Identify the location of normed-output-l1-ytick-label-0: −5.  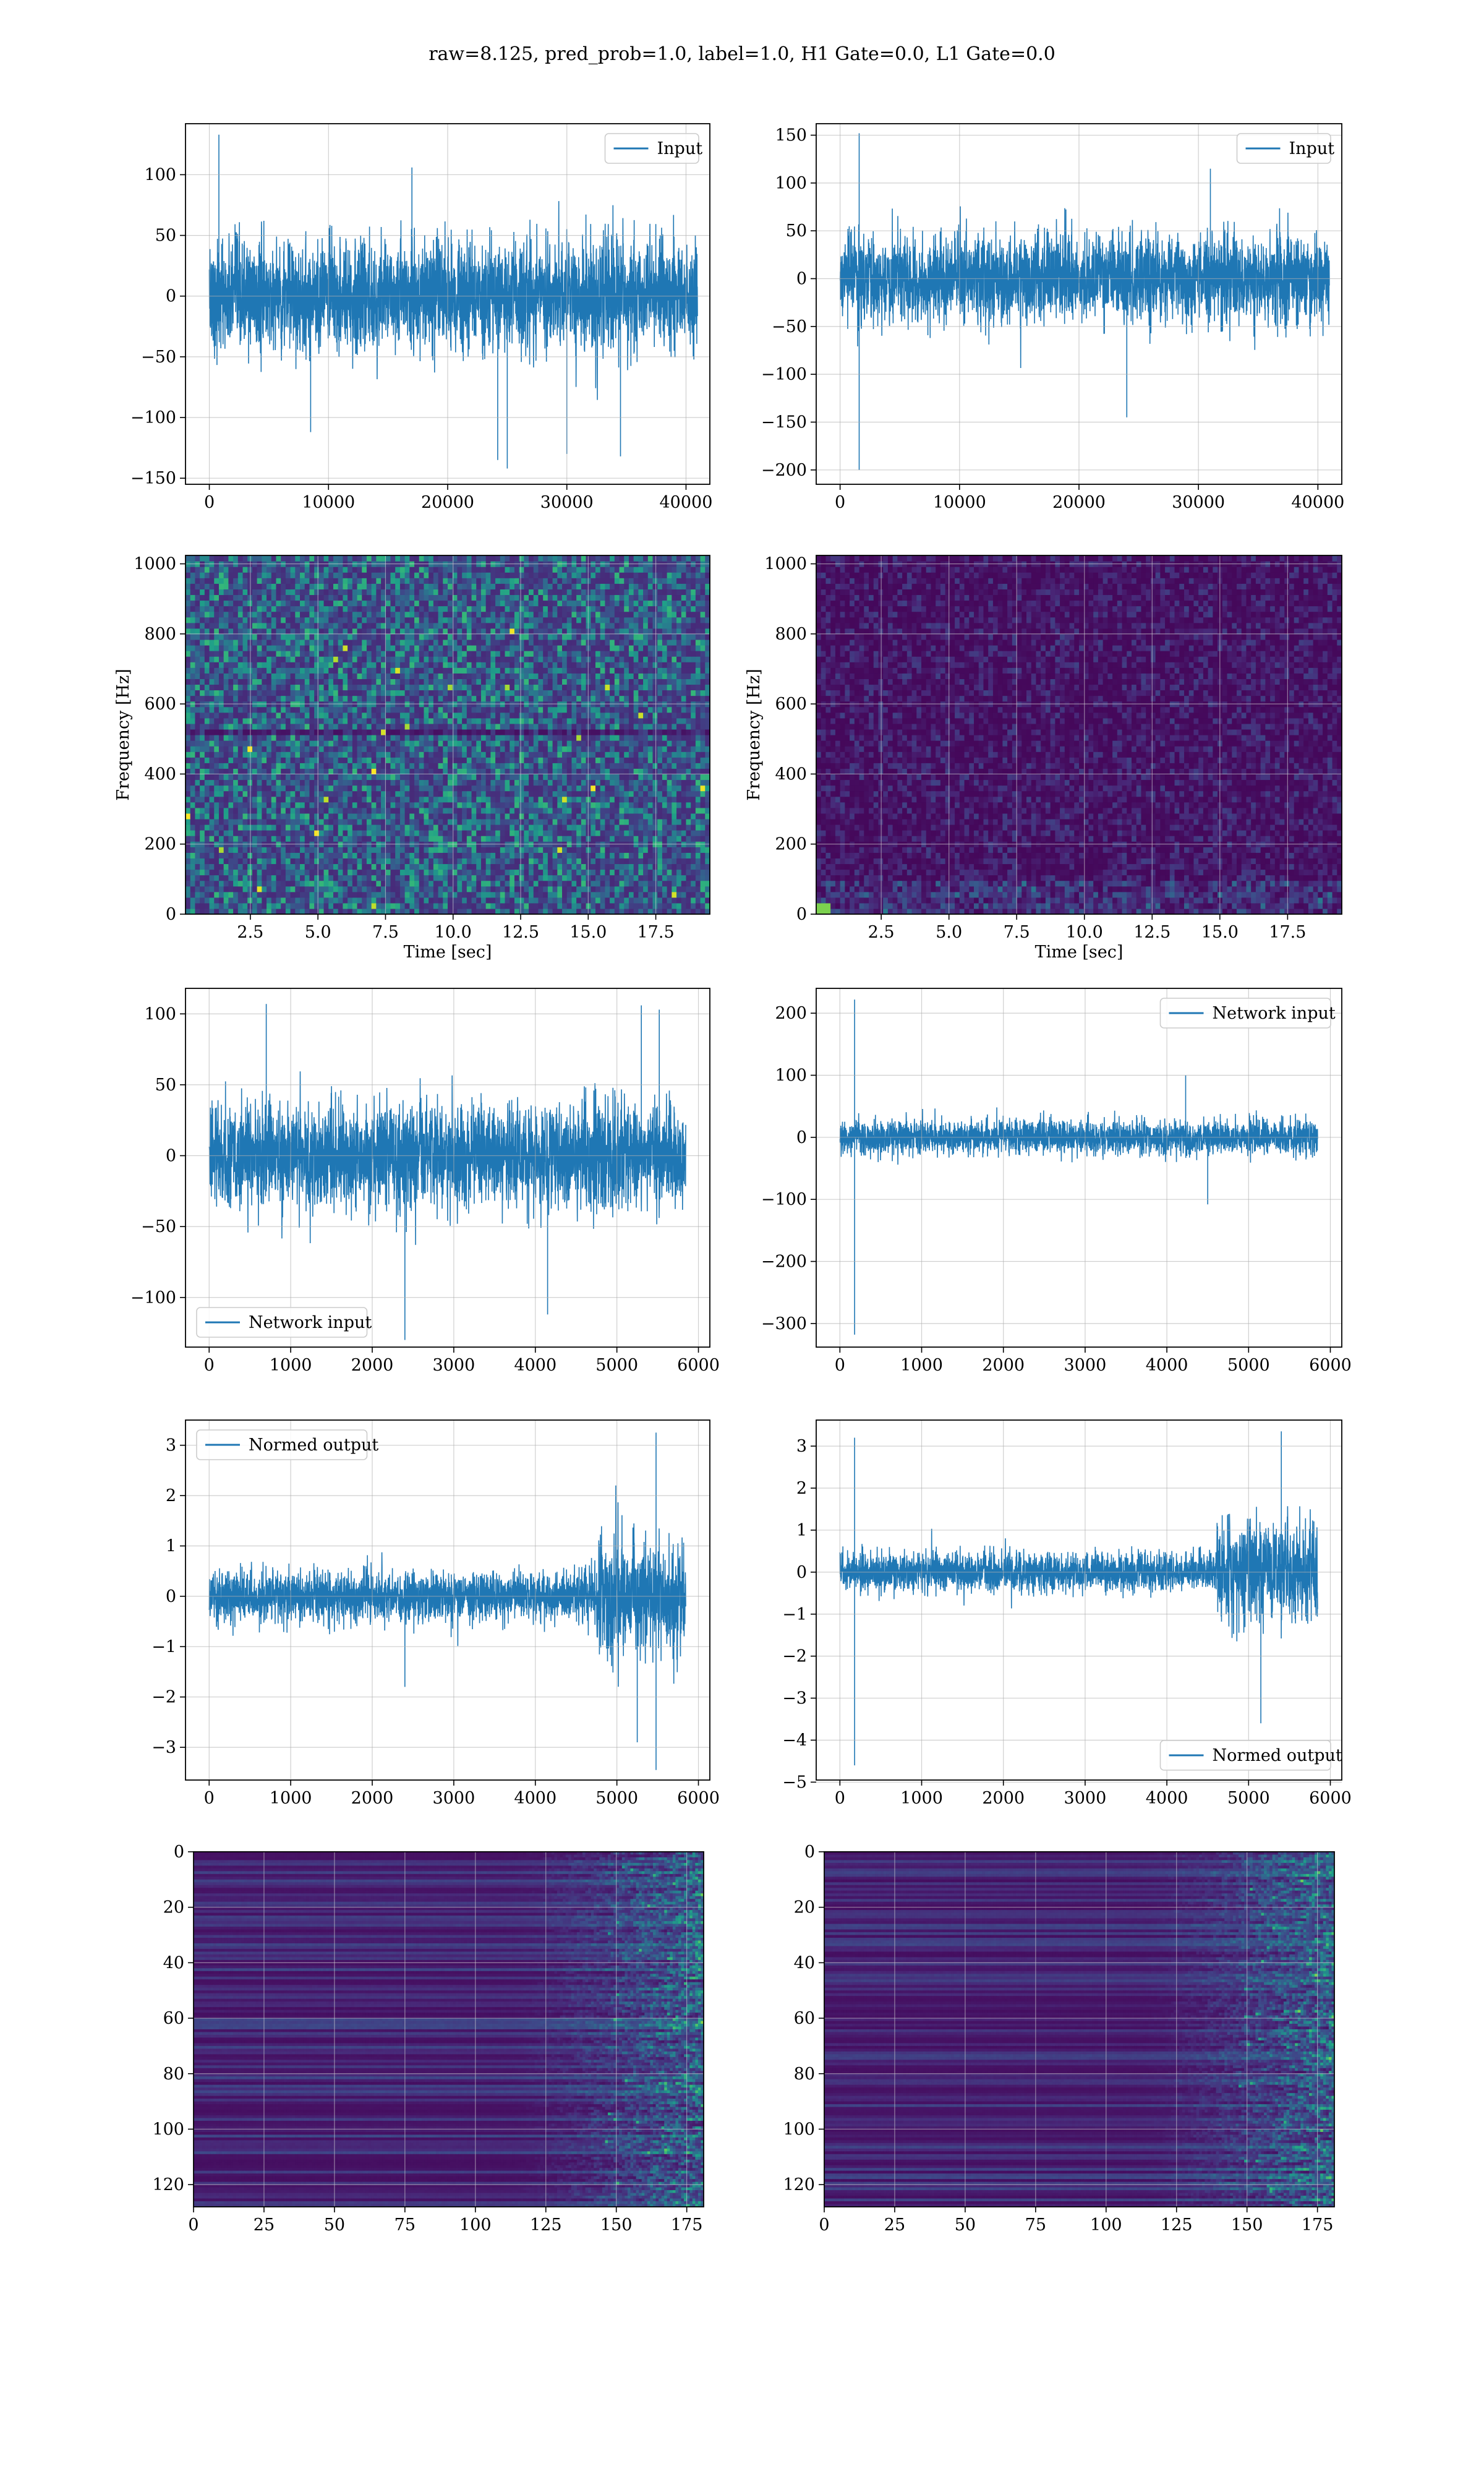
(794, 1782).